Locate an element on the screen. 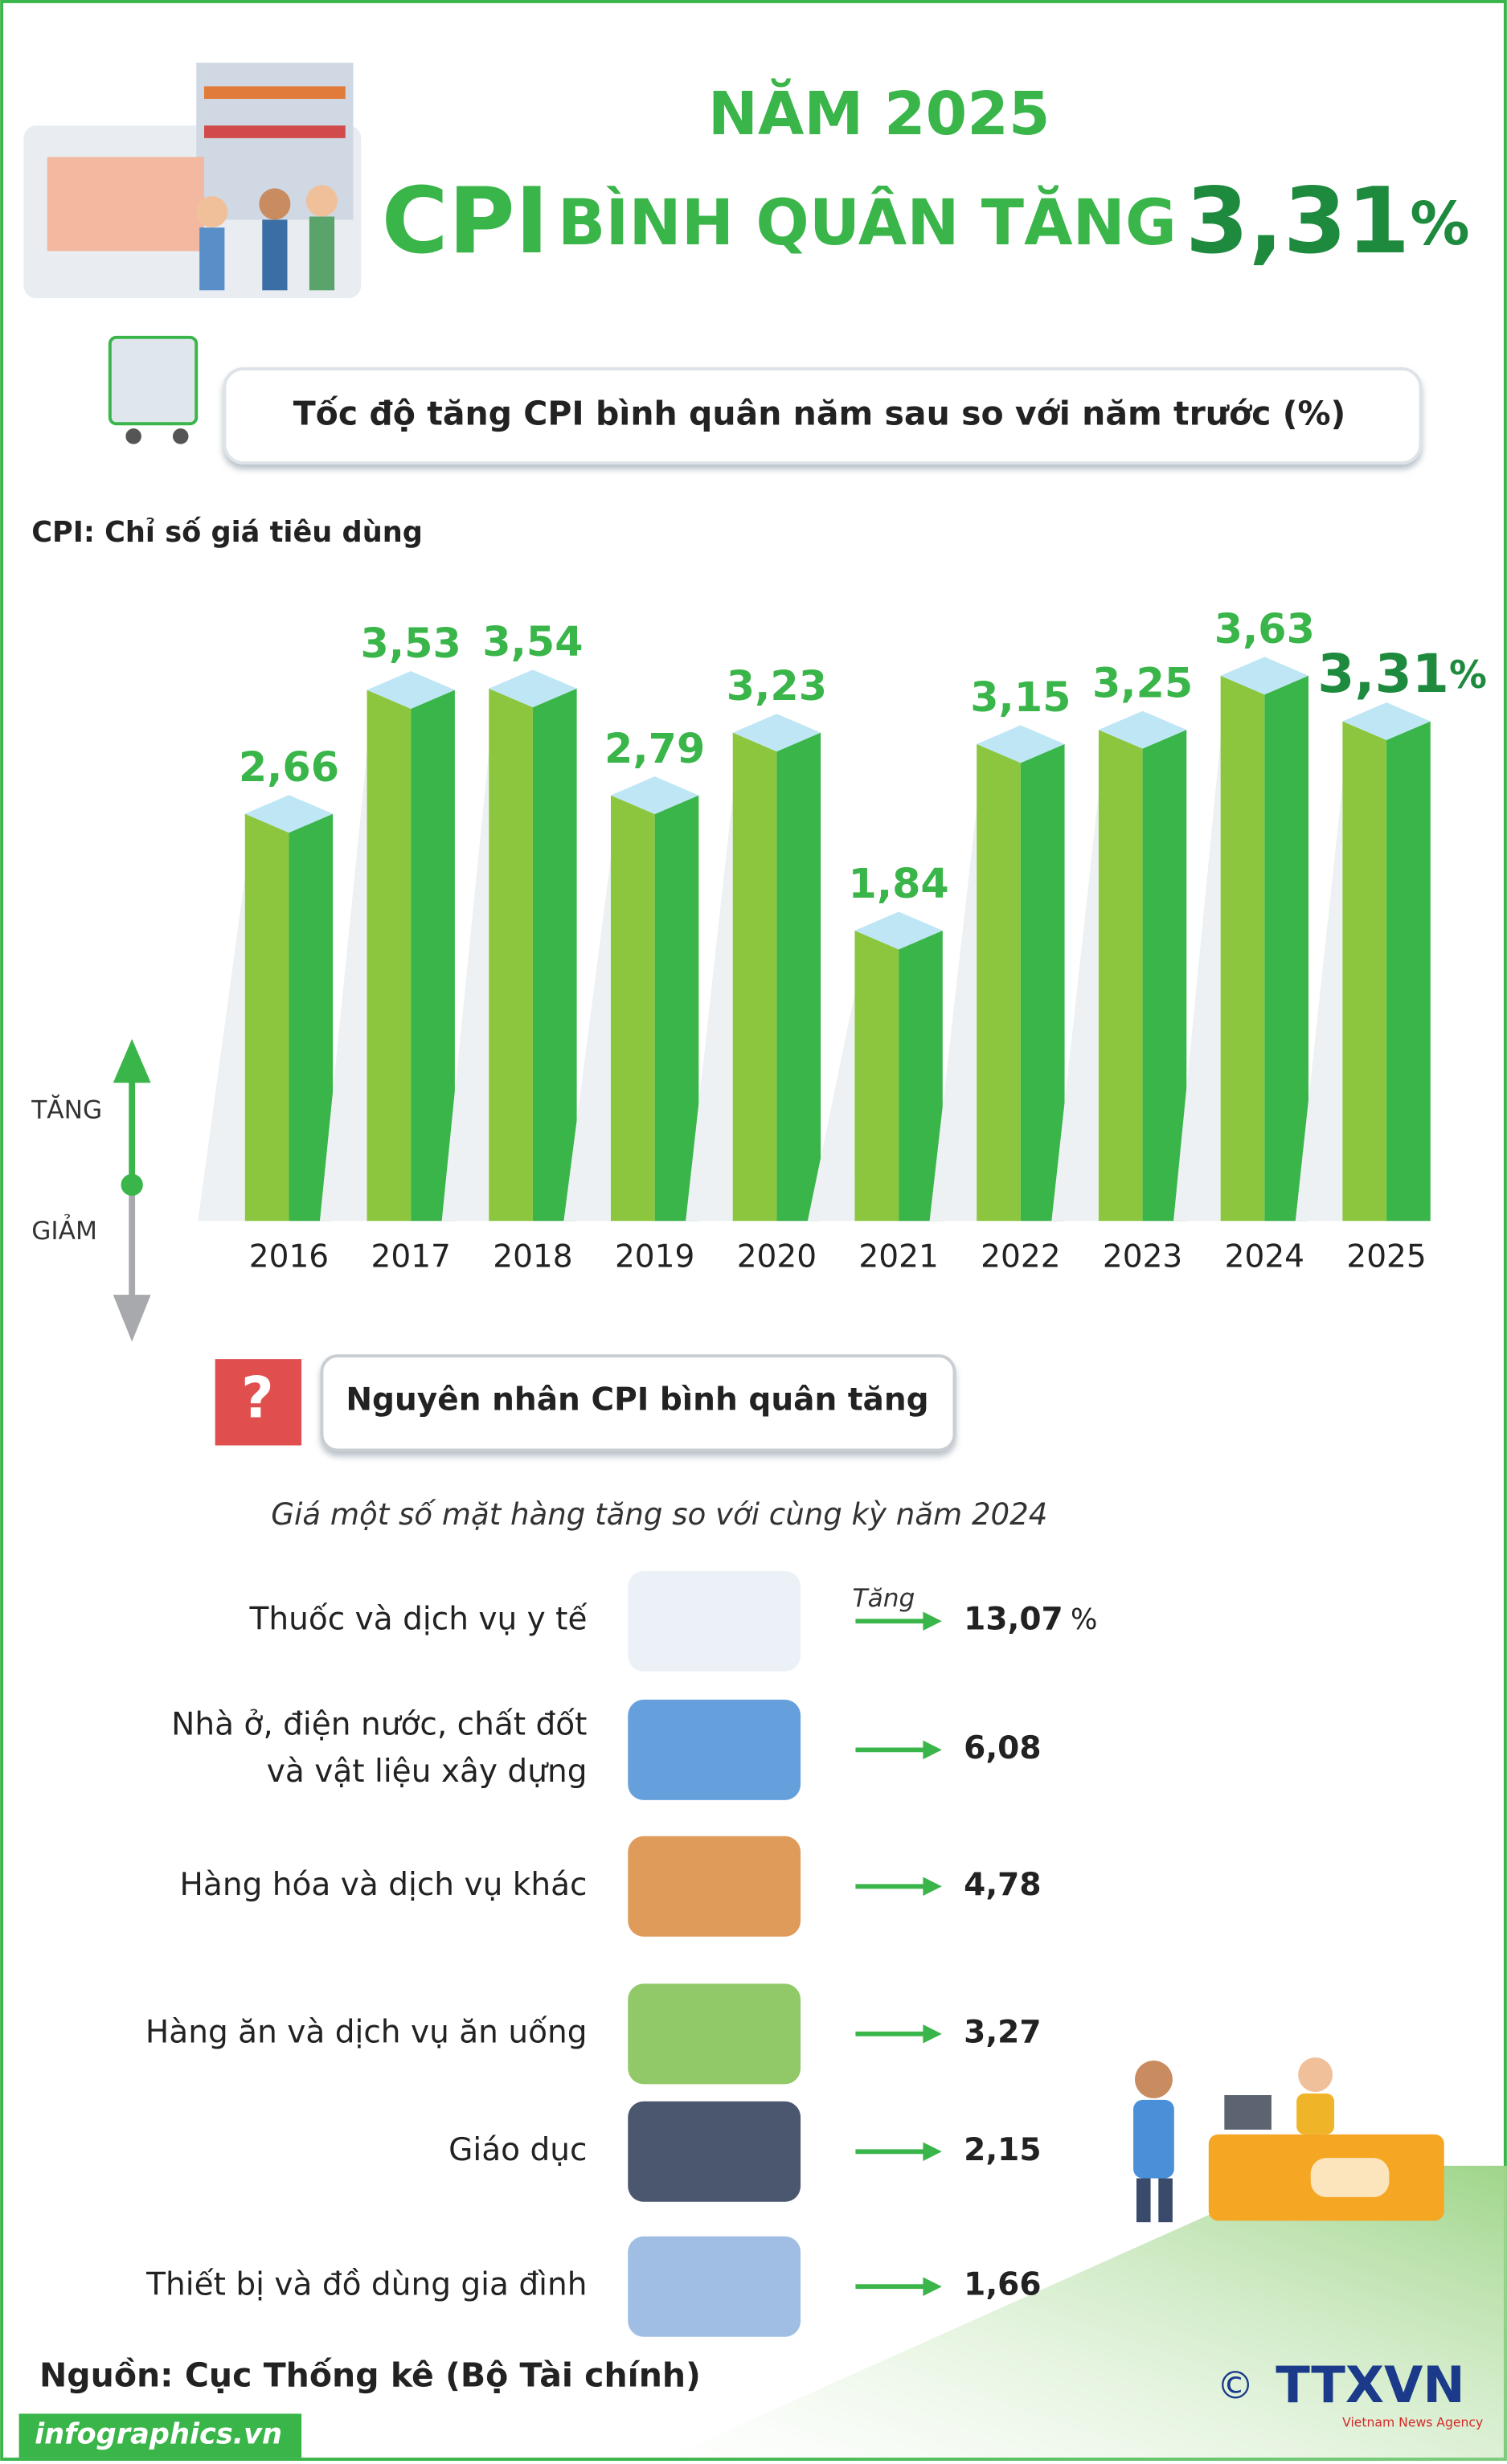  logo: TTXVN is located at coordinates (1370, 2385).